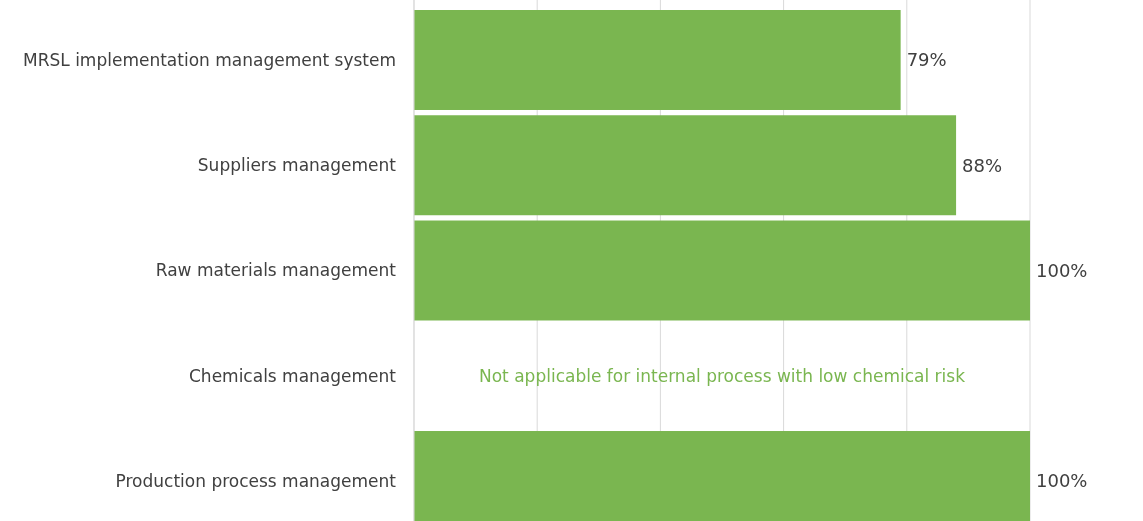 This screenshot has width=1143, height=521. Describe the element at coordinates (722, 375) in the screenshot. I see `annotation: Not applicable for internal process with low chemical risk` at that location.